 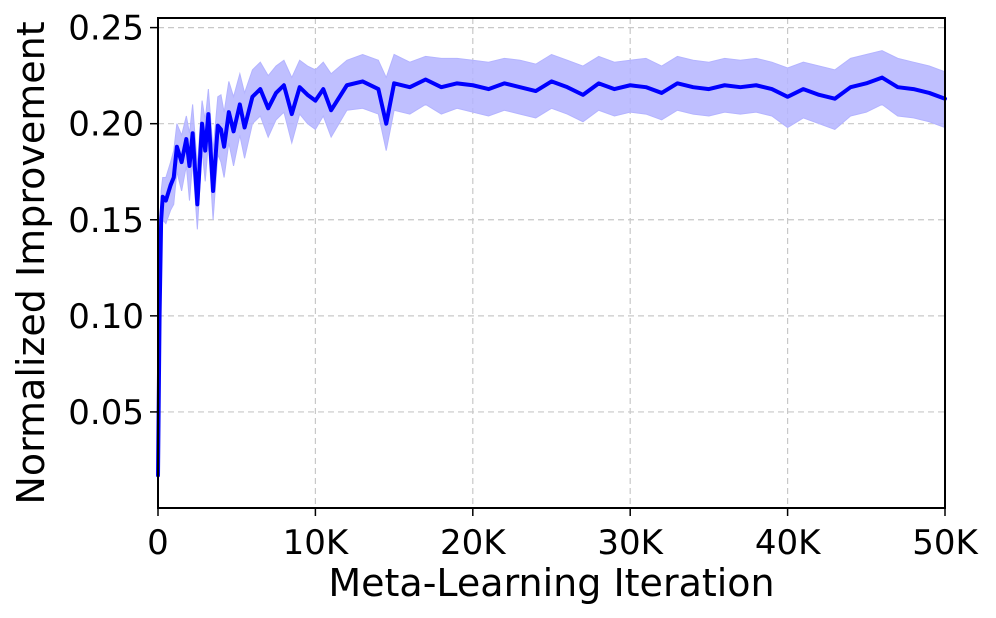 I want to click on x-tick-label: 0, so click(x=158, y=543).